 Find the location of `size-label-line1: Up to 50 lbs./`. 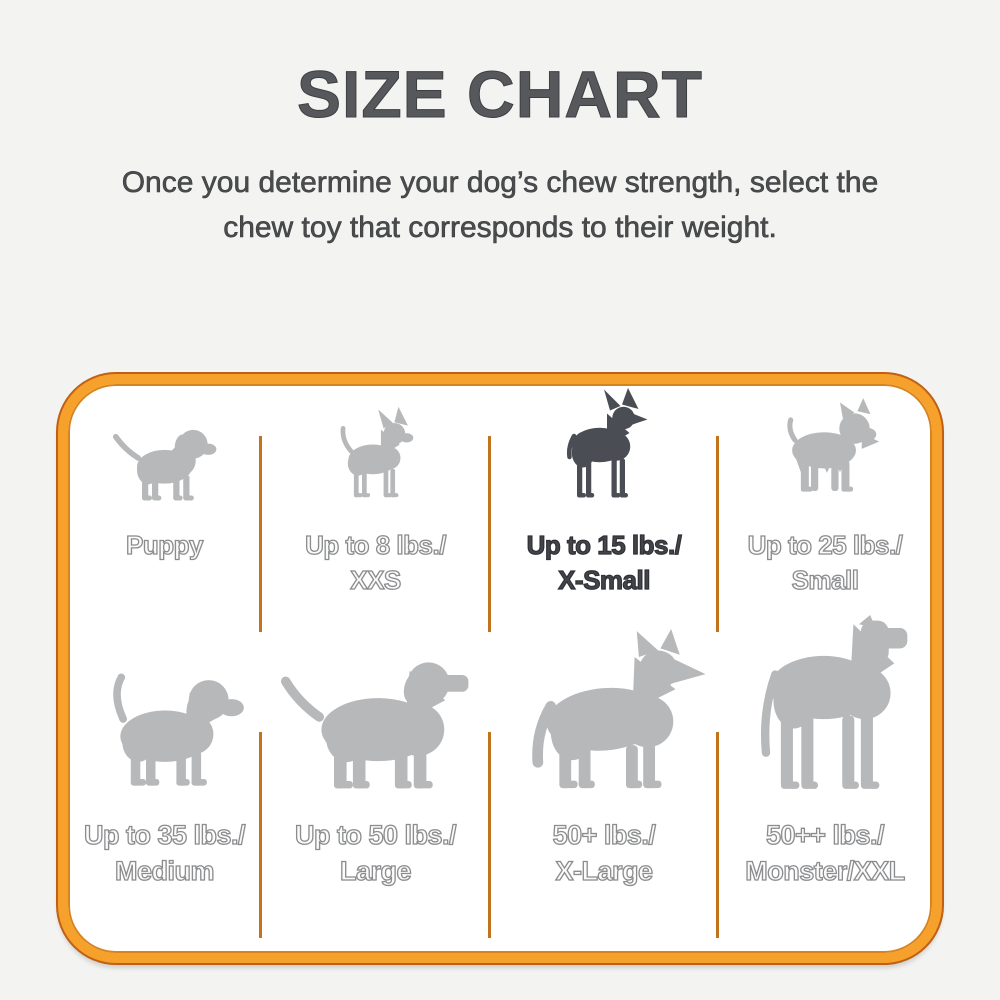

size-label-line1: Up to 50 lbs./ is located at coordinates (375, 834).